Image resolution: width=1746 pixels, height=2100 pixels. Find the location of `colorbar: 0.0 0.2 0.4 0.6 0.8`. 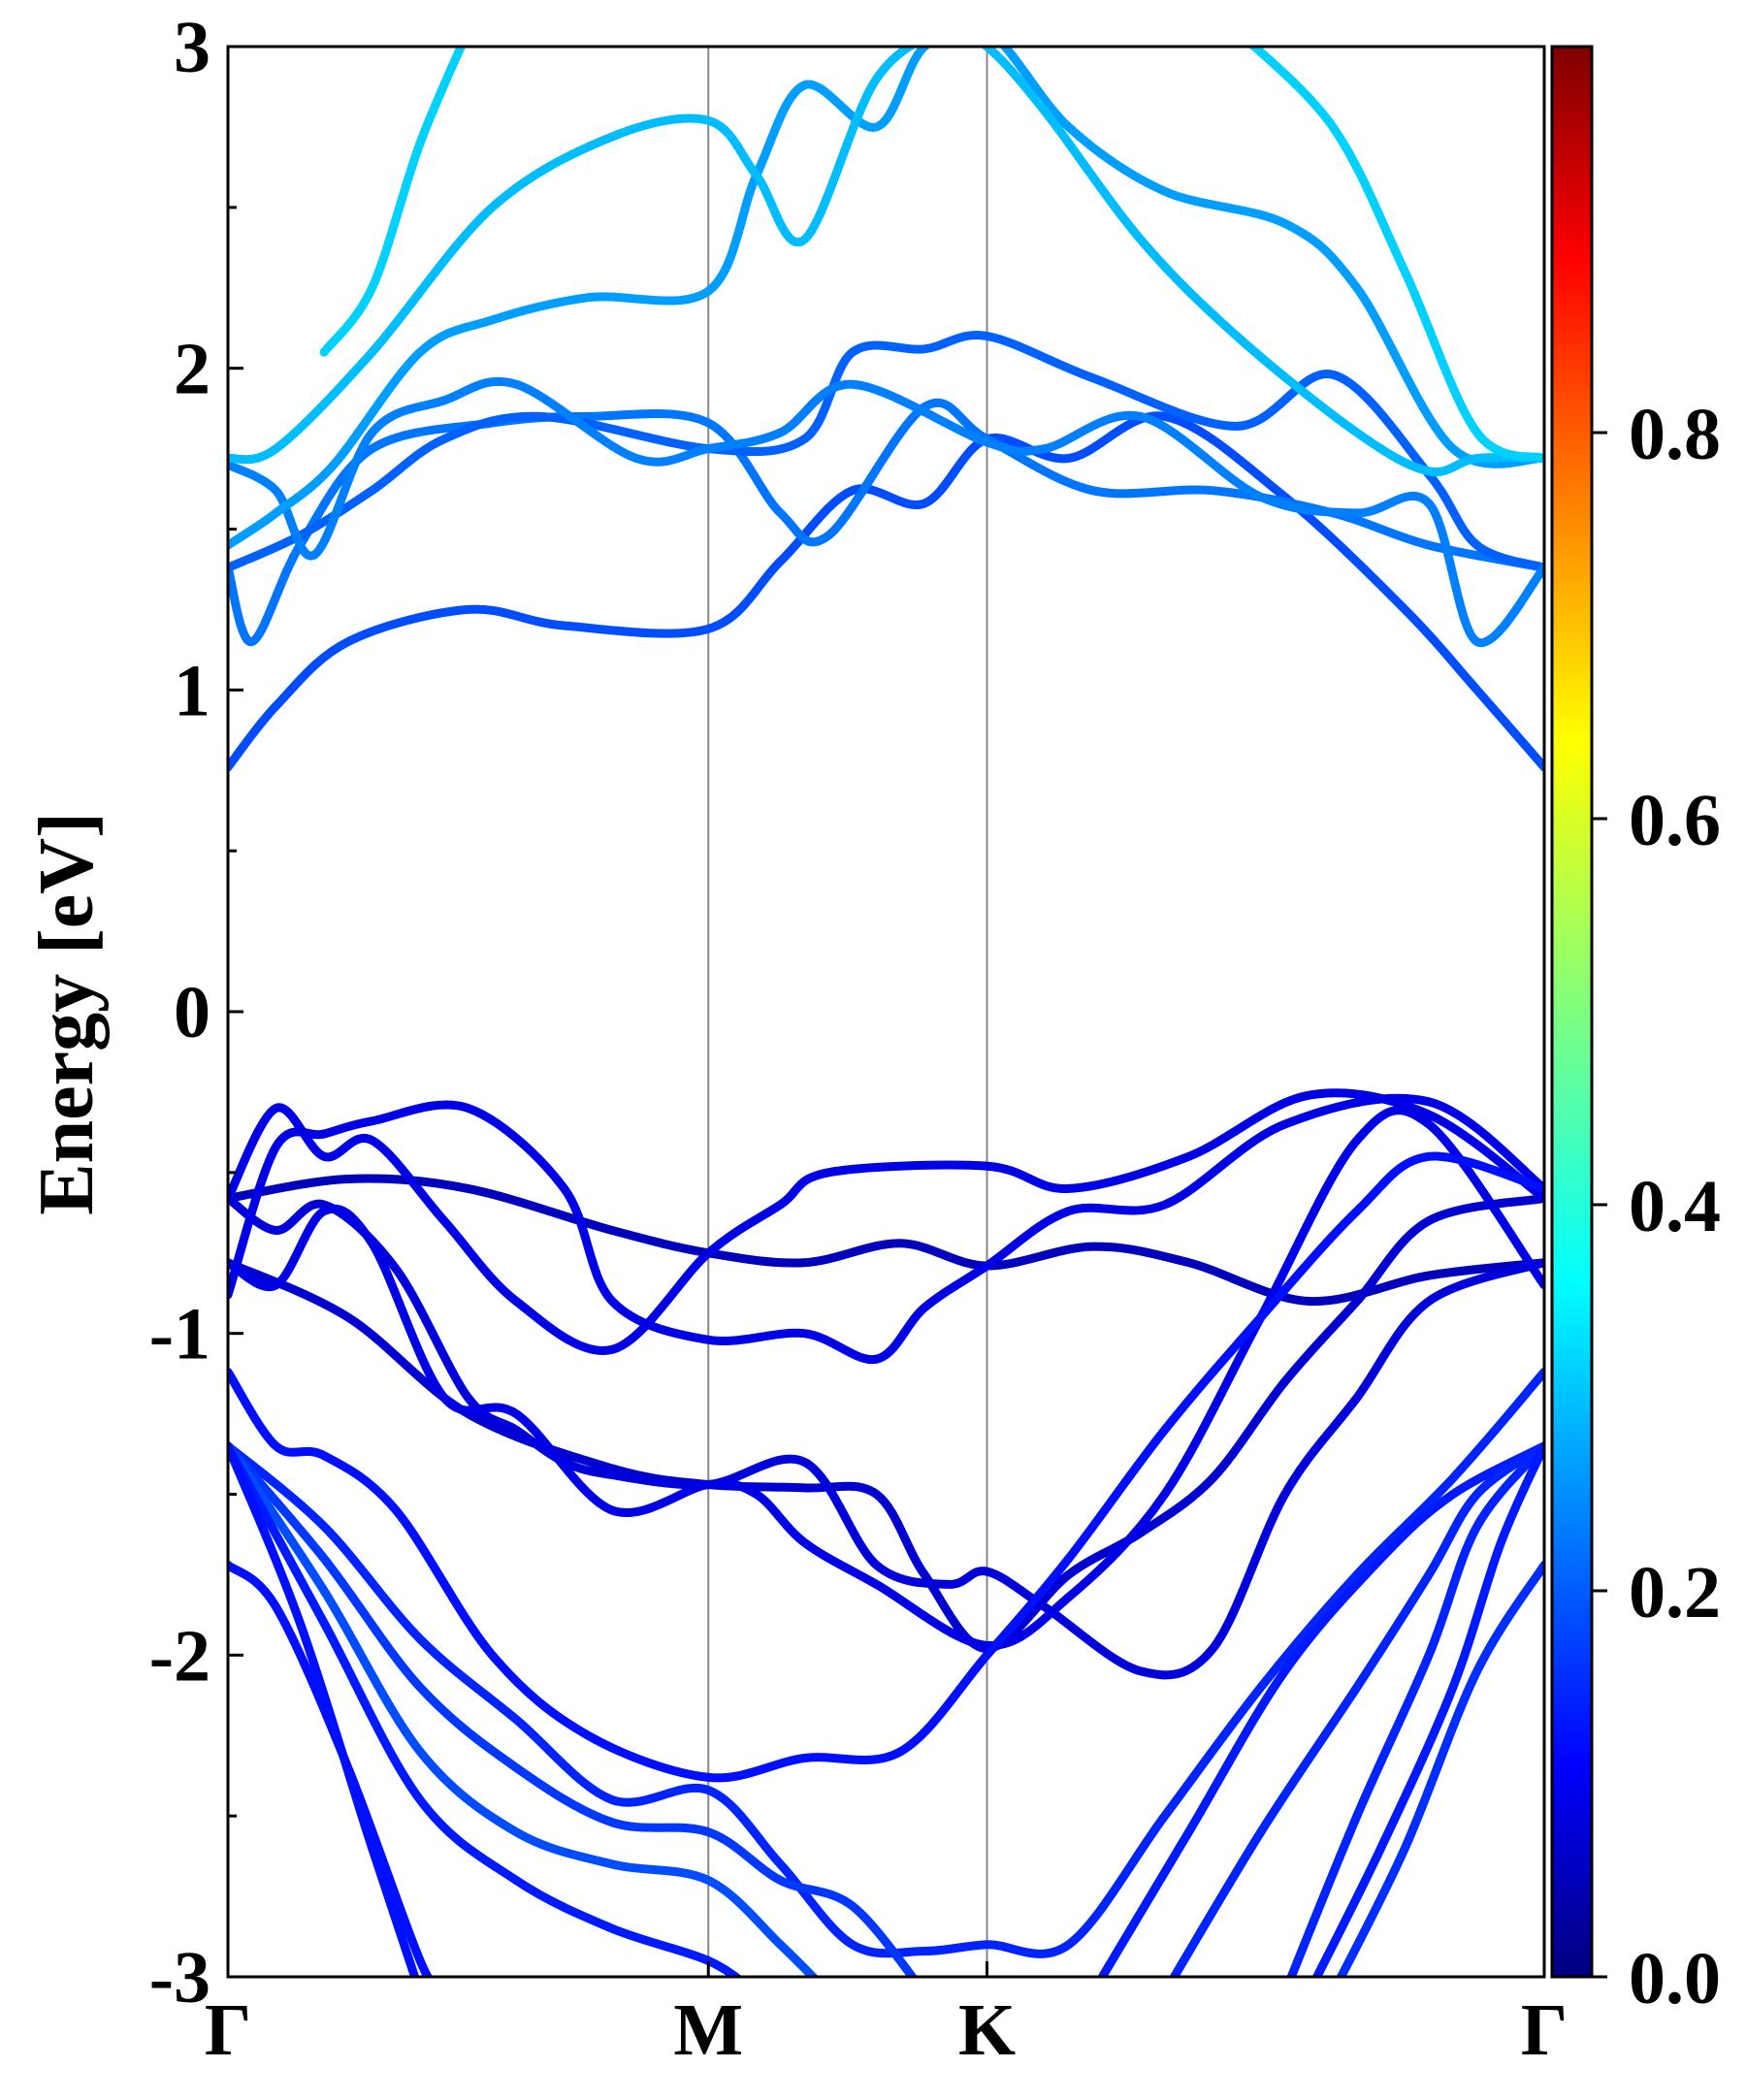

colorbar: 0.0 0.2 0.4 0.6 0.8 is located at coordinates (1635, 1032).